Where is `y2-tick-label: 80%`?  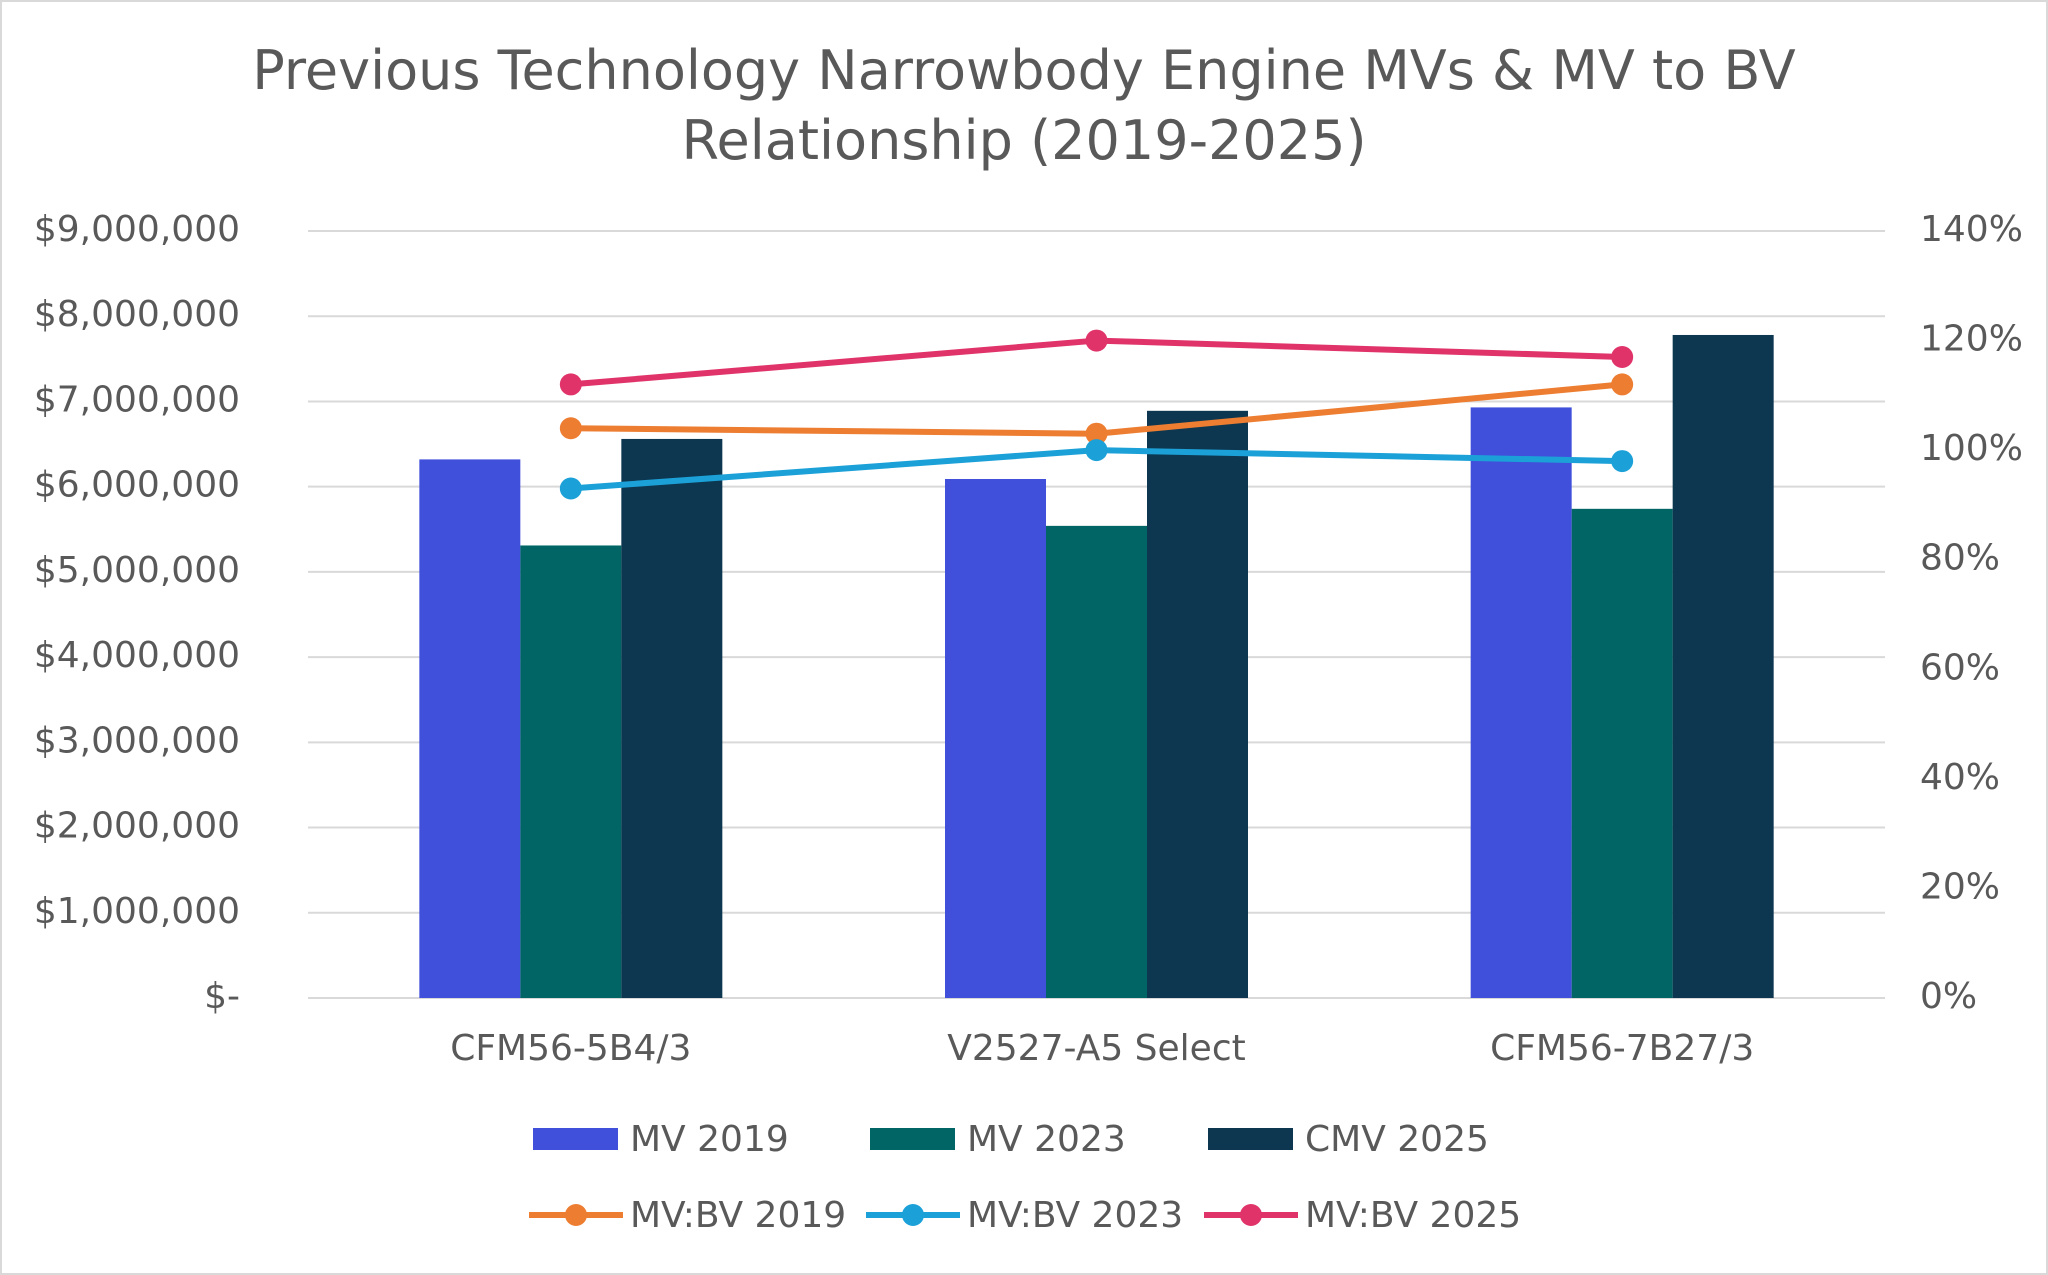 y2-tick-label: 80% is located at coordinates (1960, 558).